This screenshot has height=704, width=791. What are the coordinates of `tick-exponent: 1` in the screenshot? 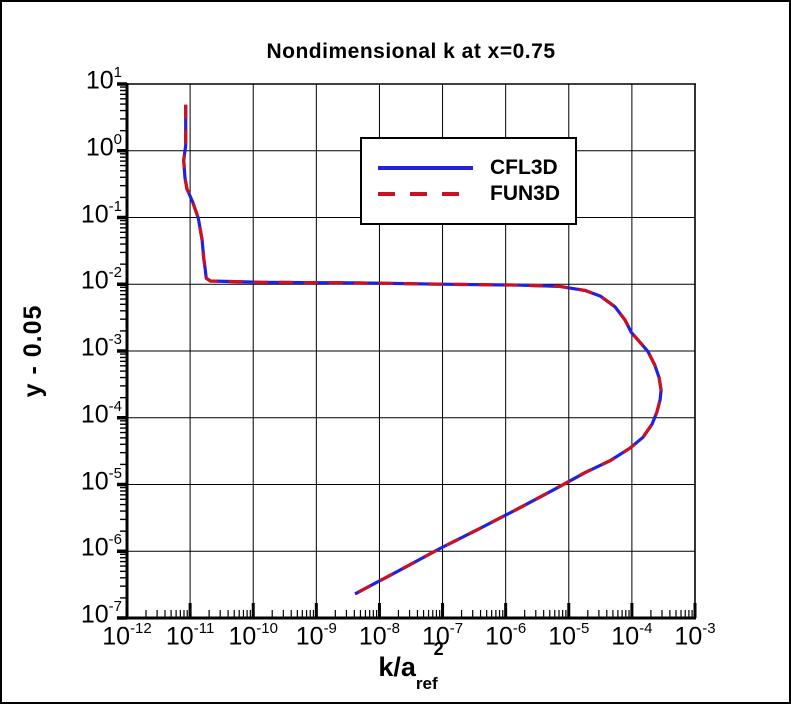 It's located at (117, 72).